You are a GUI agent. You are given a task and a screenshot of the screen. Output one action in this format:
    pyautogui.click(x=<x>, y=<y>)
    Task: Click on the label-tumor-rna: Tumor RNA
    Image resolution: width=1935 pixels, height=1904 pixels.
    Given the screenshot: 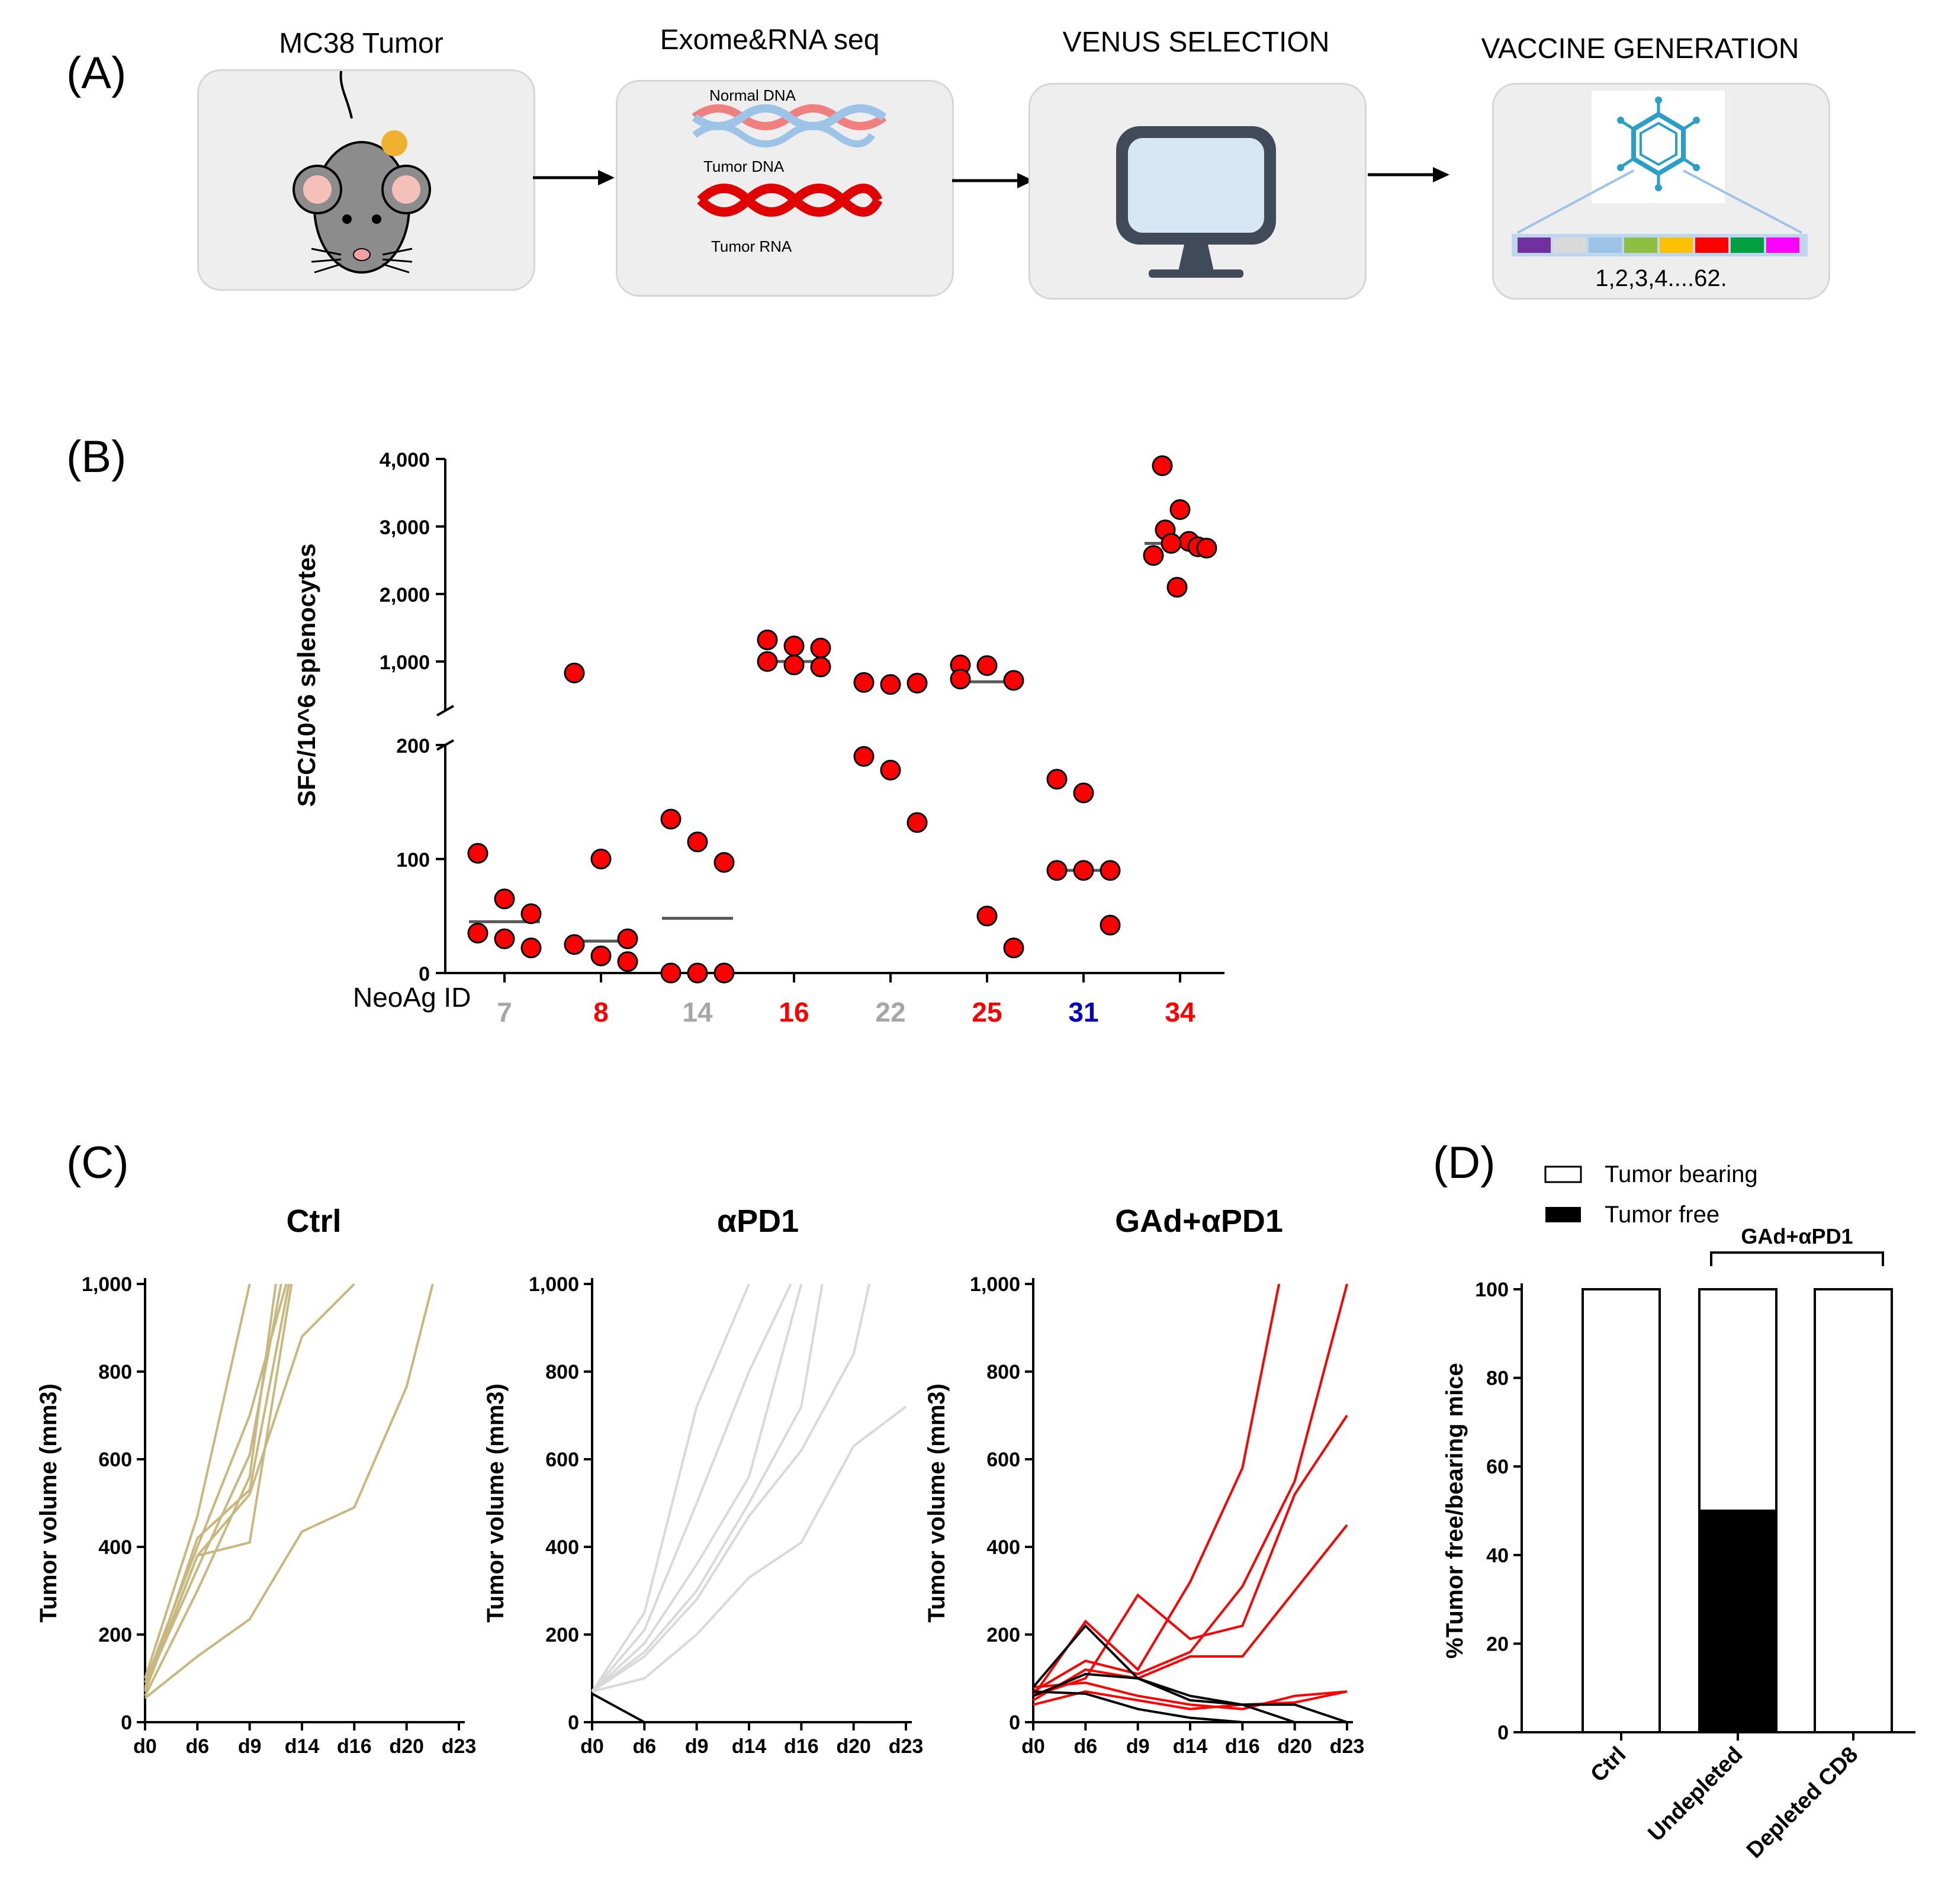 What is the action you would take?
    pyautogui.click(x=751, y=246)
    